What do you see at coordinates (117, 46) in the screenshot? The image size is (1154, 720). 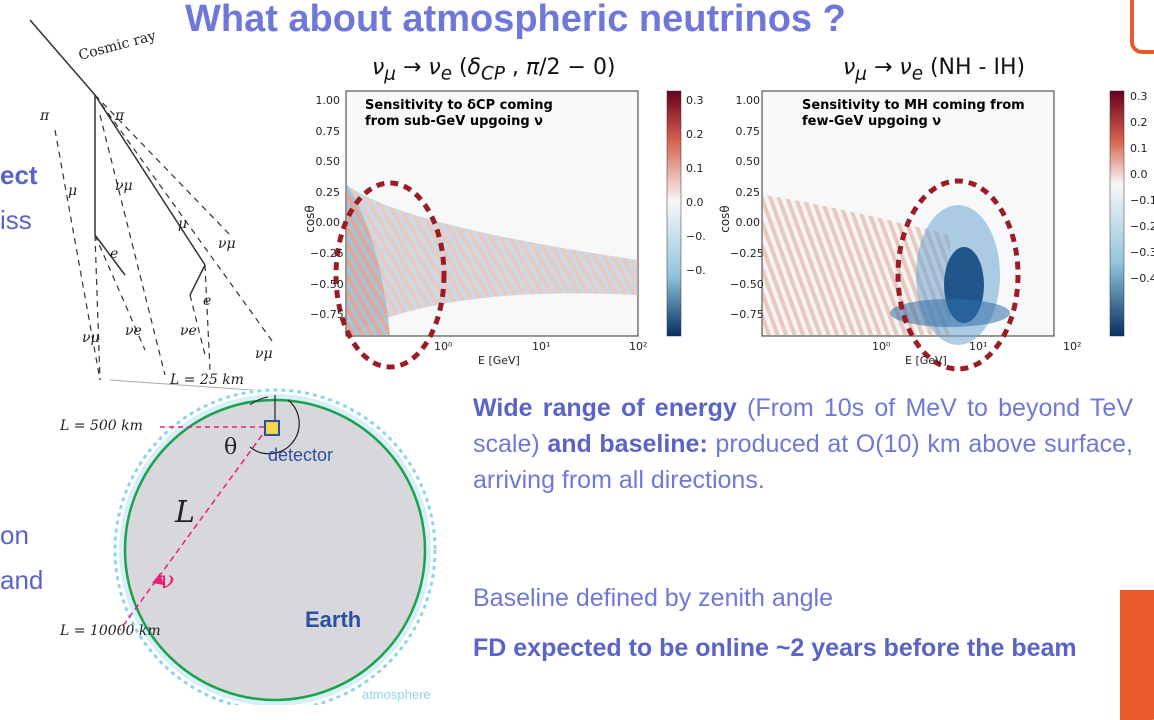 I see `cosmic-ray-label: Cosmic ray` at bounding box center [117, 46].